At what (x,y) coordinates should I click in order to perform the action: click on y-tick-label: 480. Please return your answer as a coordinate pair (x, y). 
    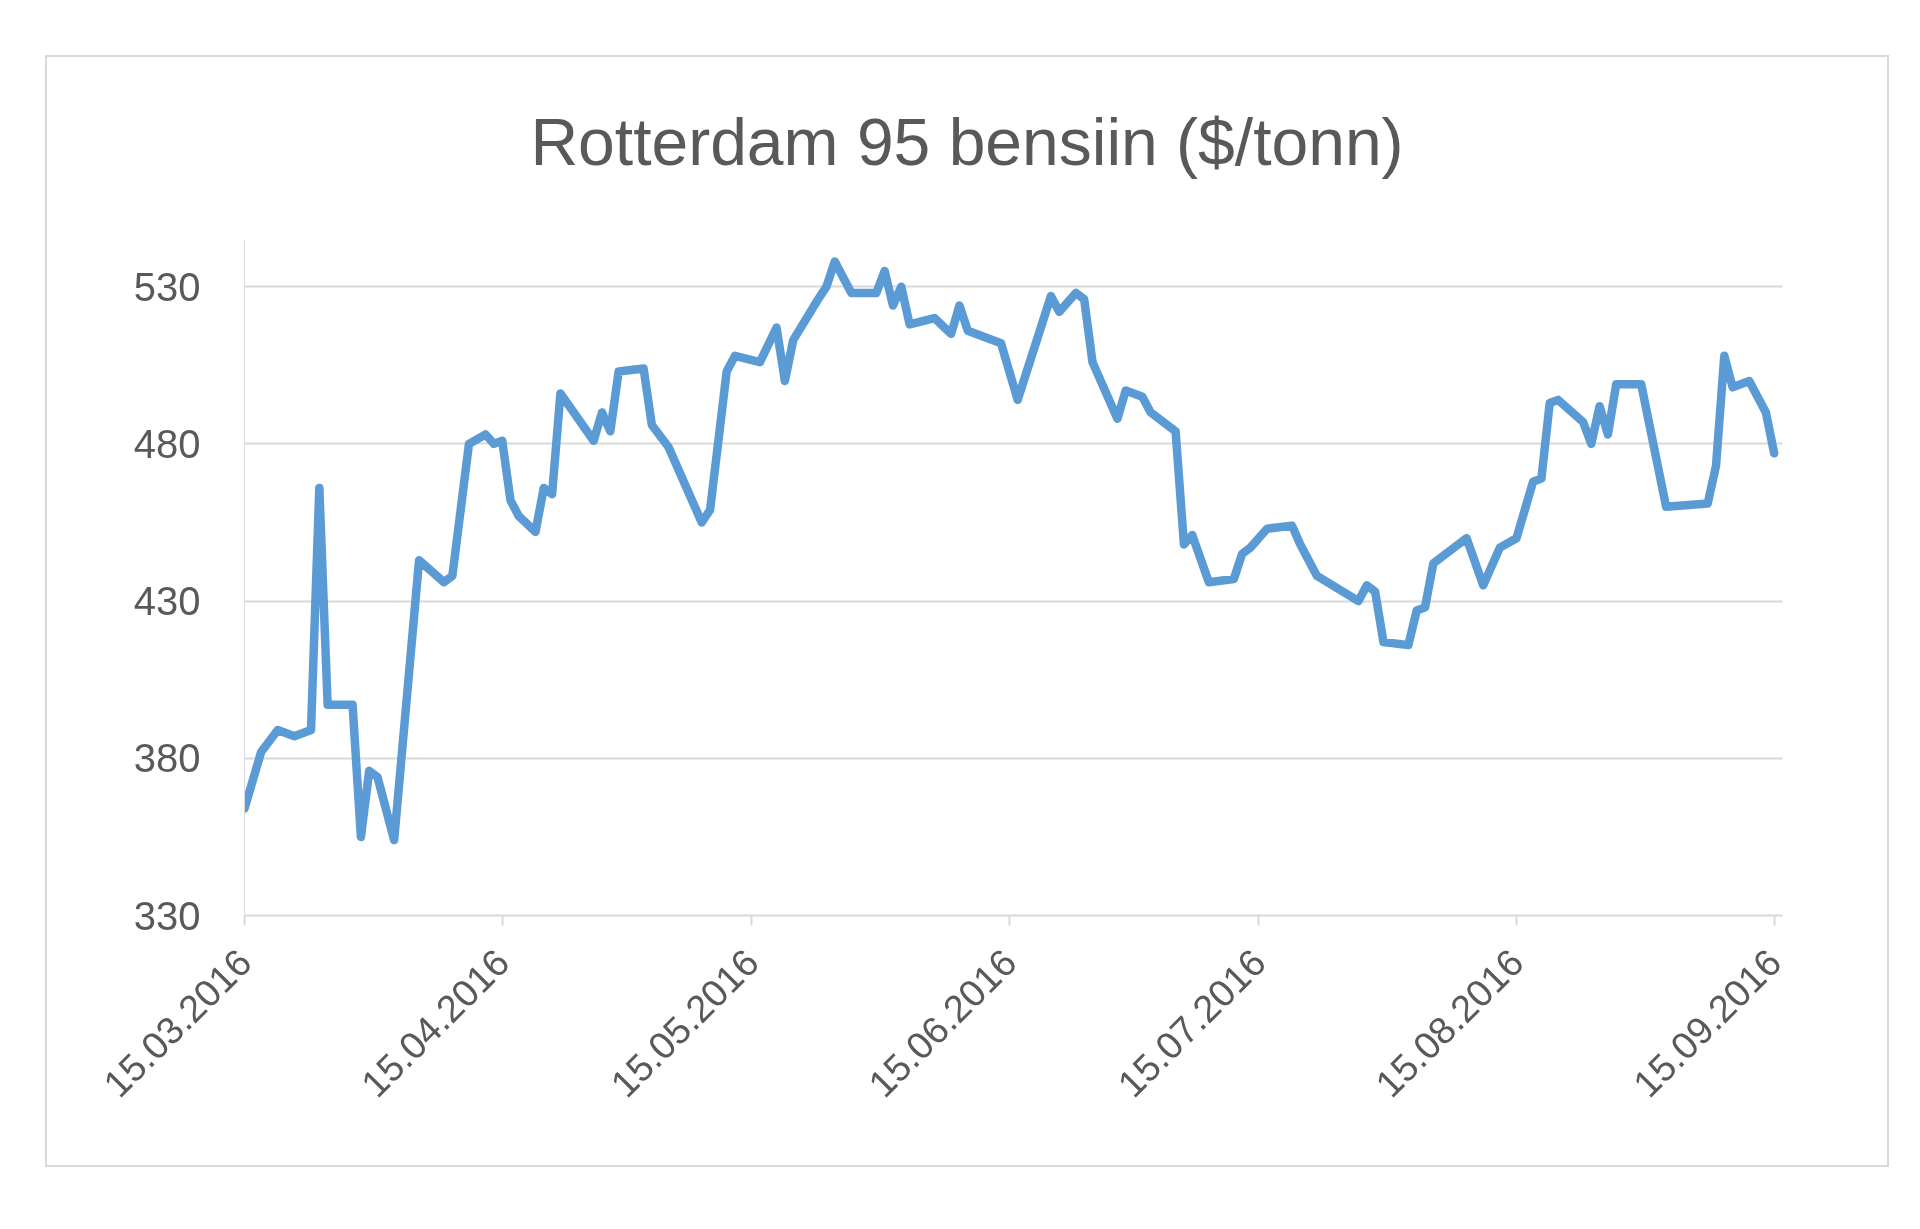
    Looking at the image, I should click on (167, 443).